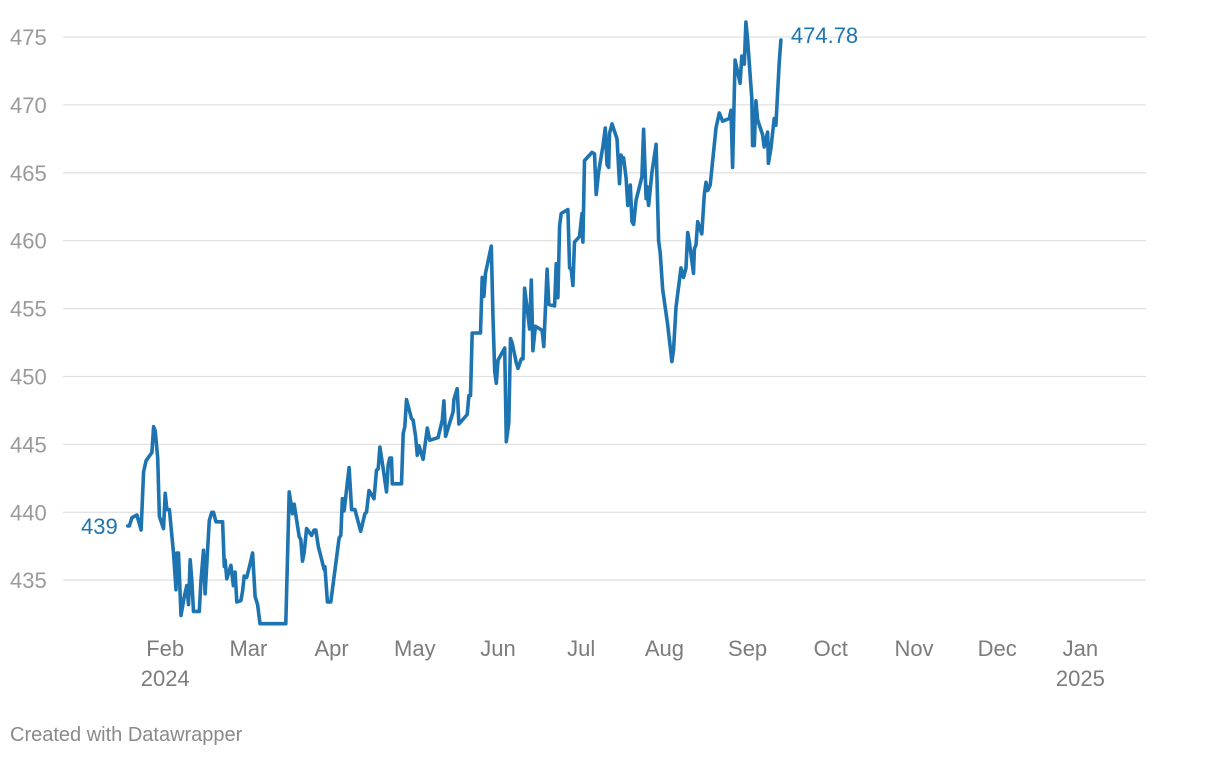 This screenshot has height=760, width=1220. I want to click on y-tick-label: 450, so click(28, 377).